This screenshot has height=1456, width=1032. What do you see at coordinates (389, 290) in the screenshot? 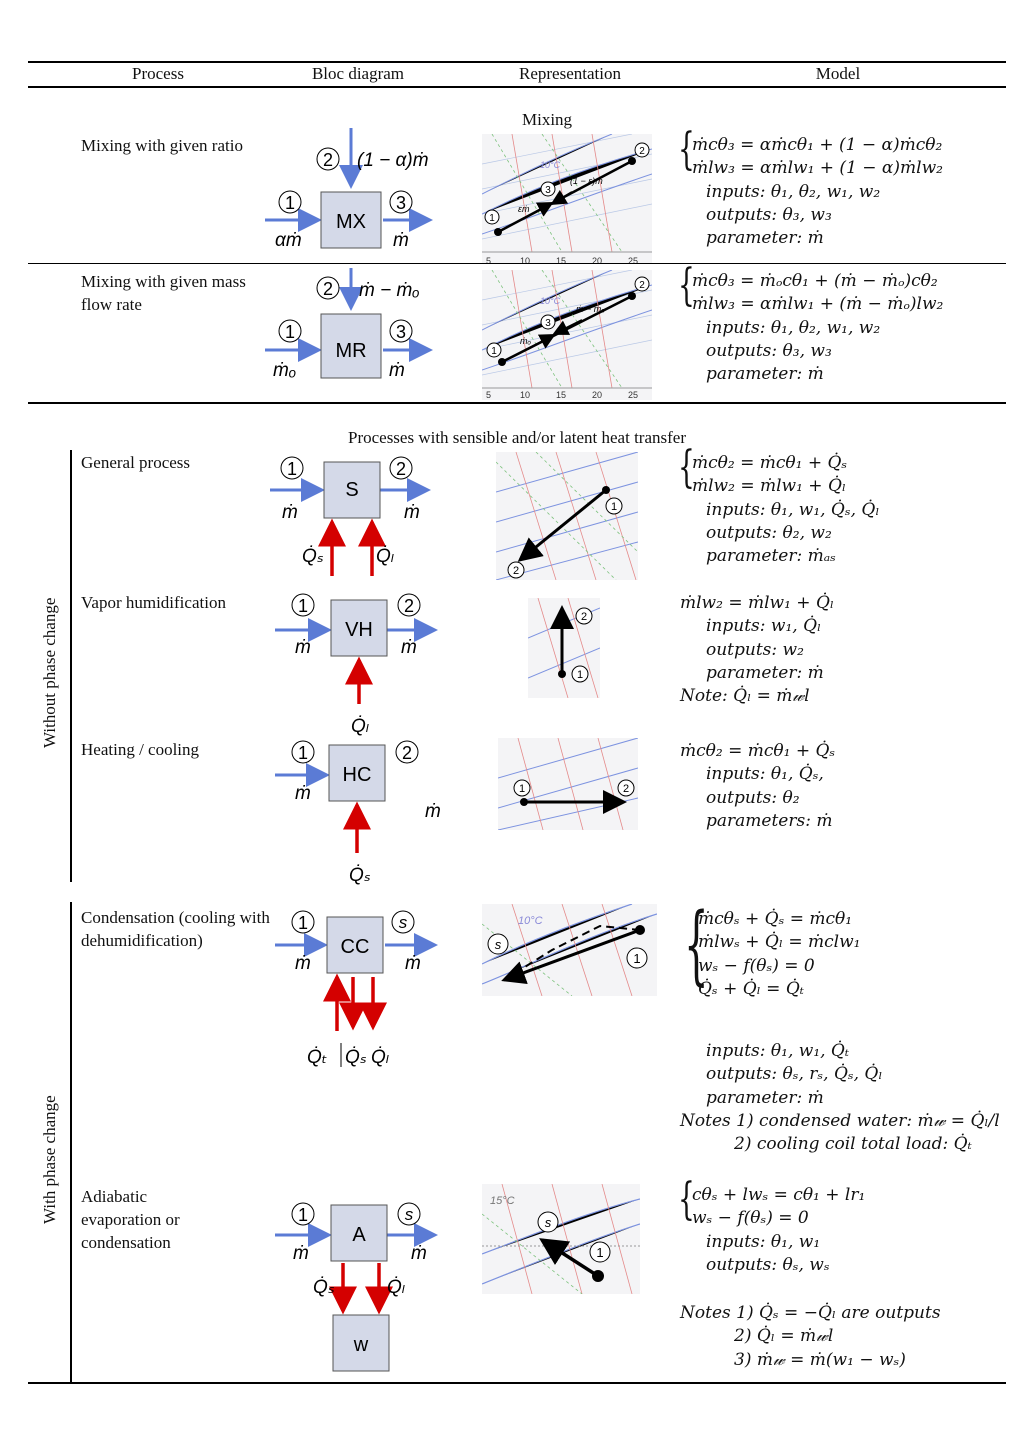
I see `svg-text: ṁ − ṁₒ` at bounding box center [389, 290].